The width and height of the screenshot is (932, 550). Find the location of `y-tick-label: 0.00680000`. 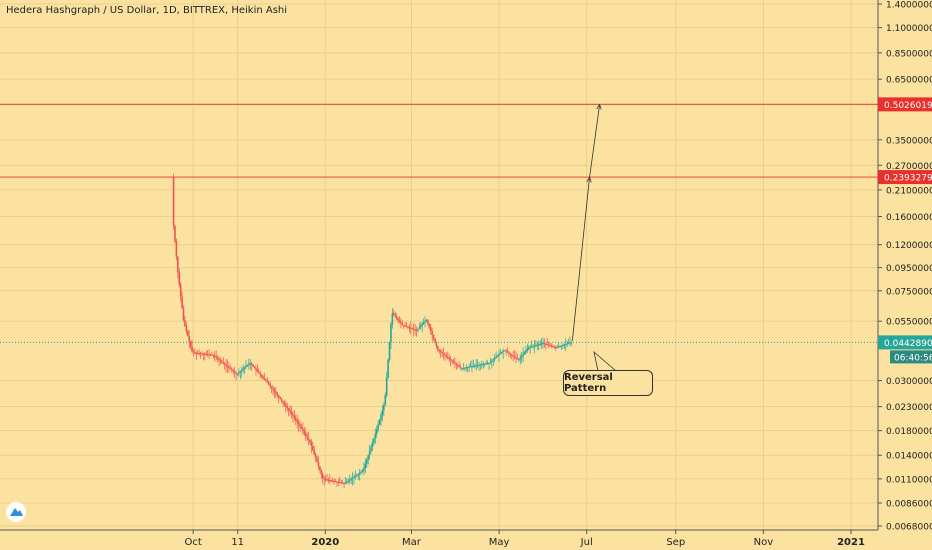

y-tick-label: 0.00680000 is located at coordinates (909, 528).